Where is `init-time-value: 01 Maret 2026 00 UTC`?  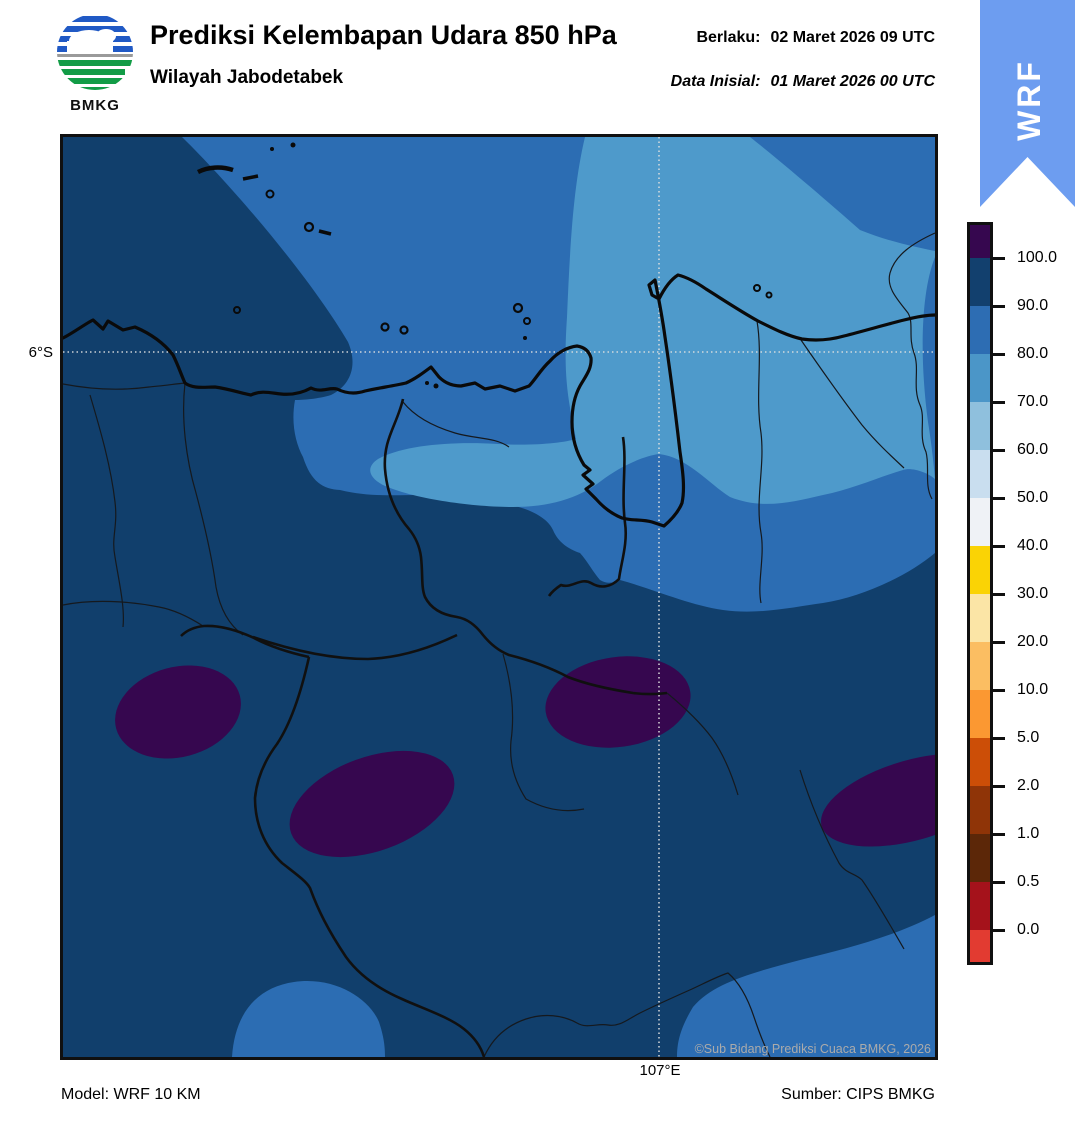
init-time-value: 01 Maret 2026 00 UTC is located at coordinates (852, 81).